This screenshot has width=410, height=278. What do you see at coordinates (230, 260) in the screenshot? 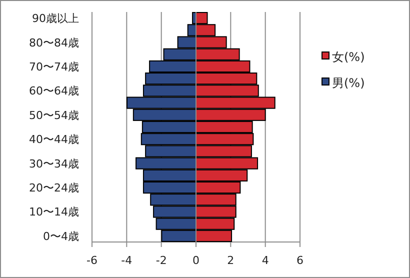
I see `x-tick-label: 2` at bounding box center [230, 260].